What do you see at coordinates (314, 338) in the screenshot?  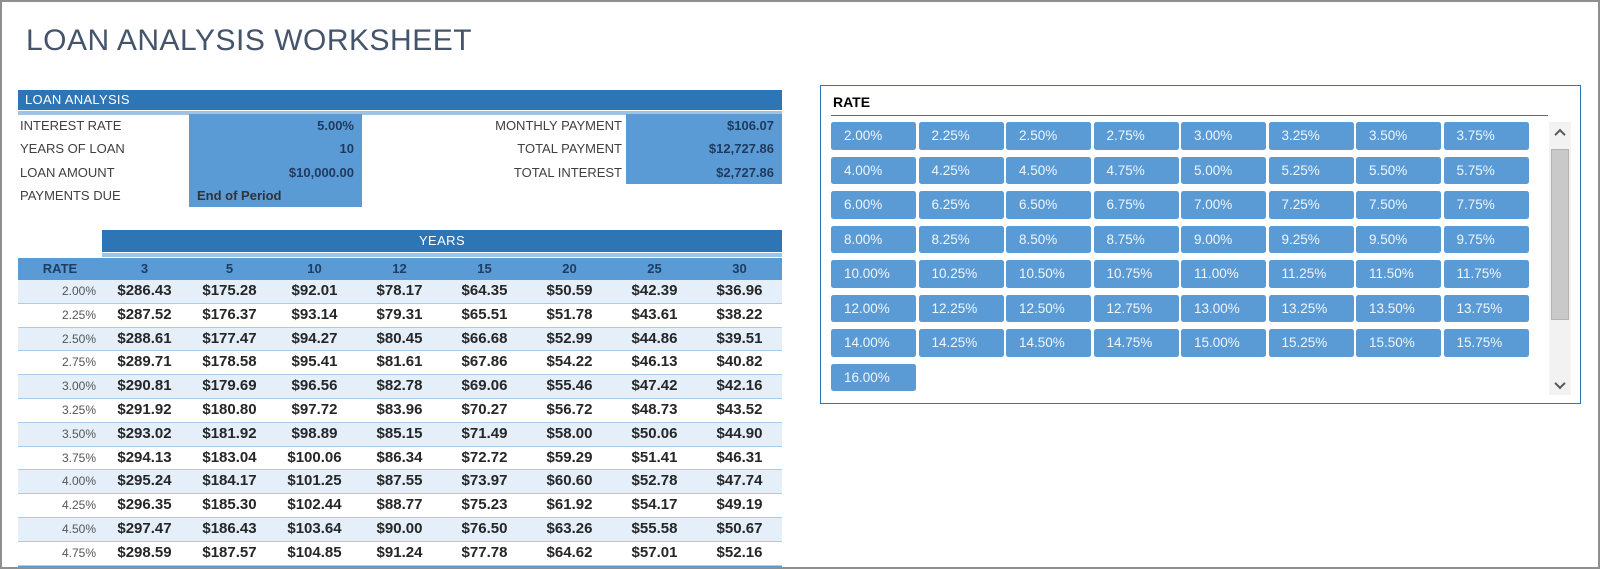 I see `payment-cell: $94.27` at bounding box center [314, 338].